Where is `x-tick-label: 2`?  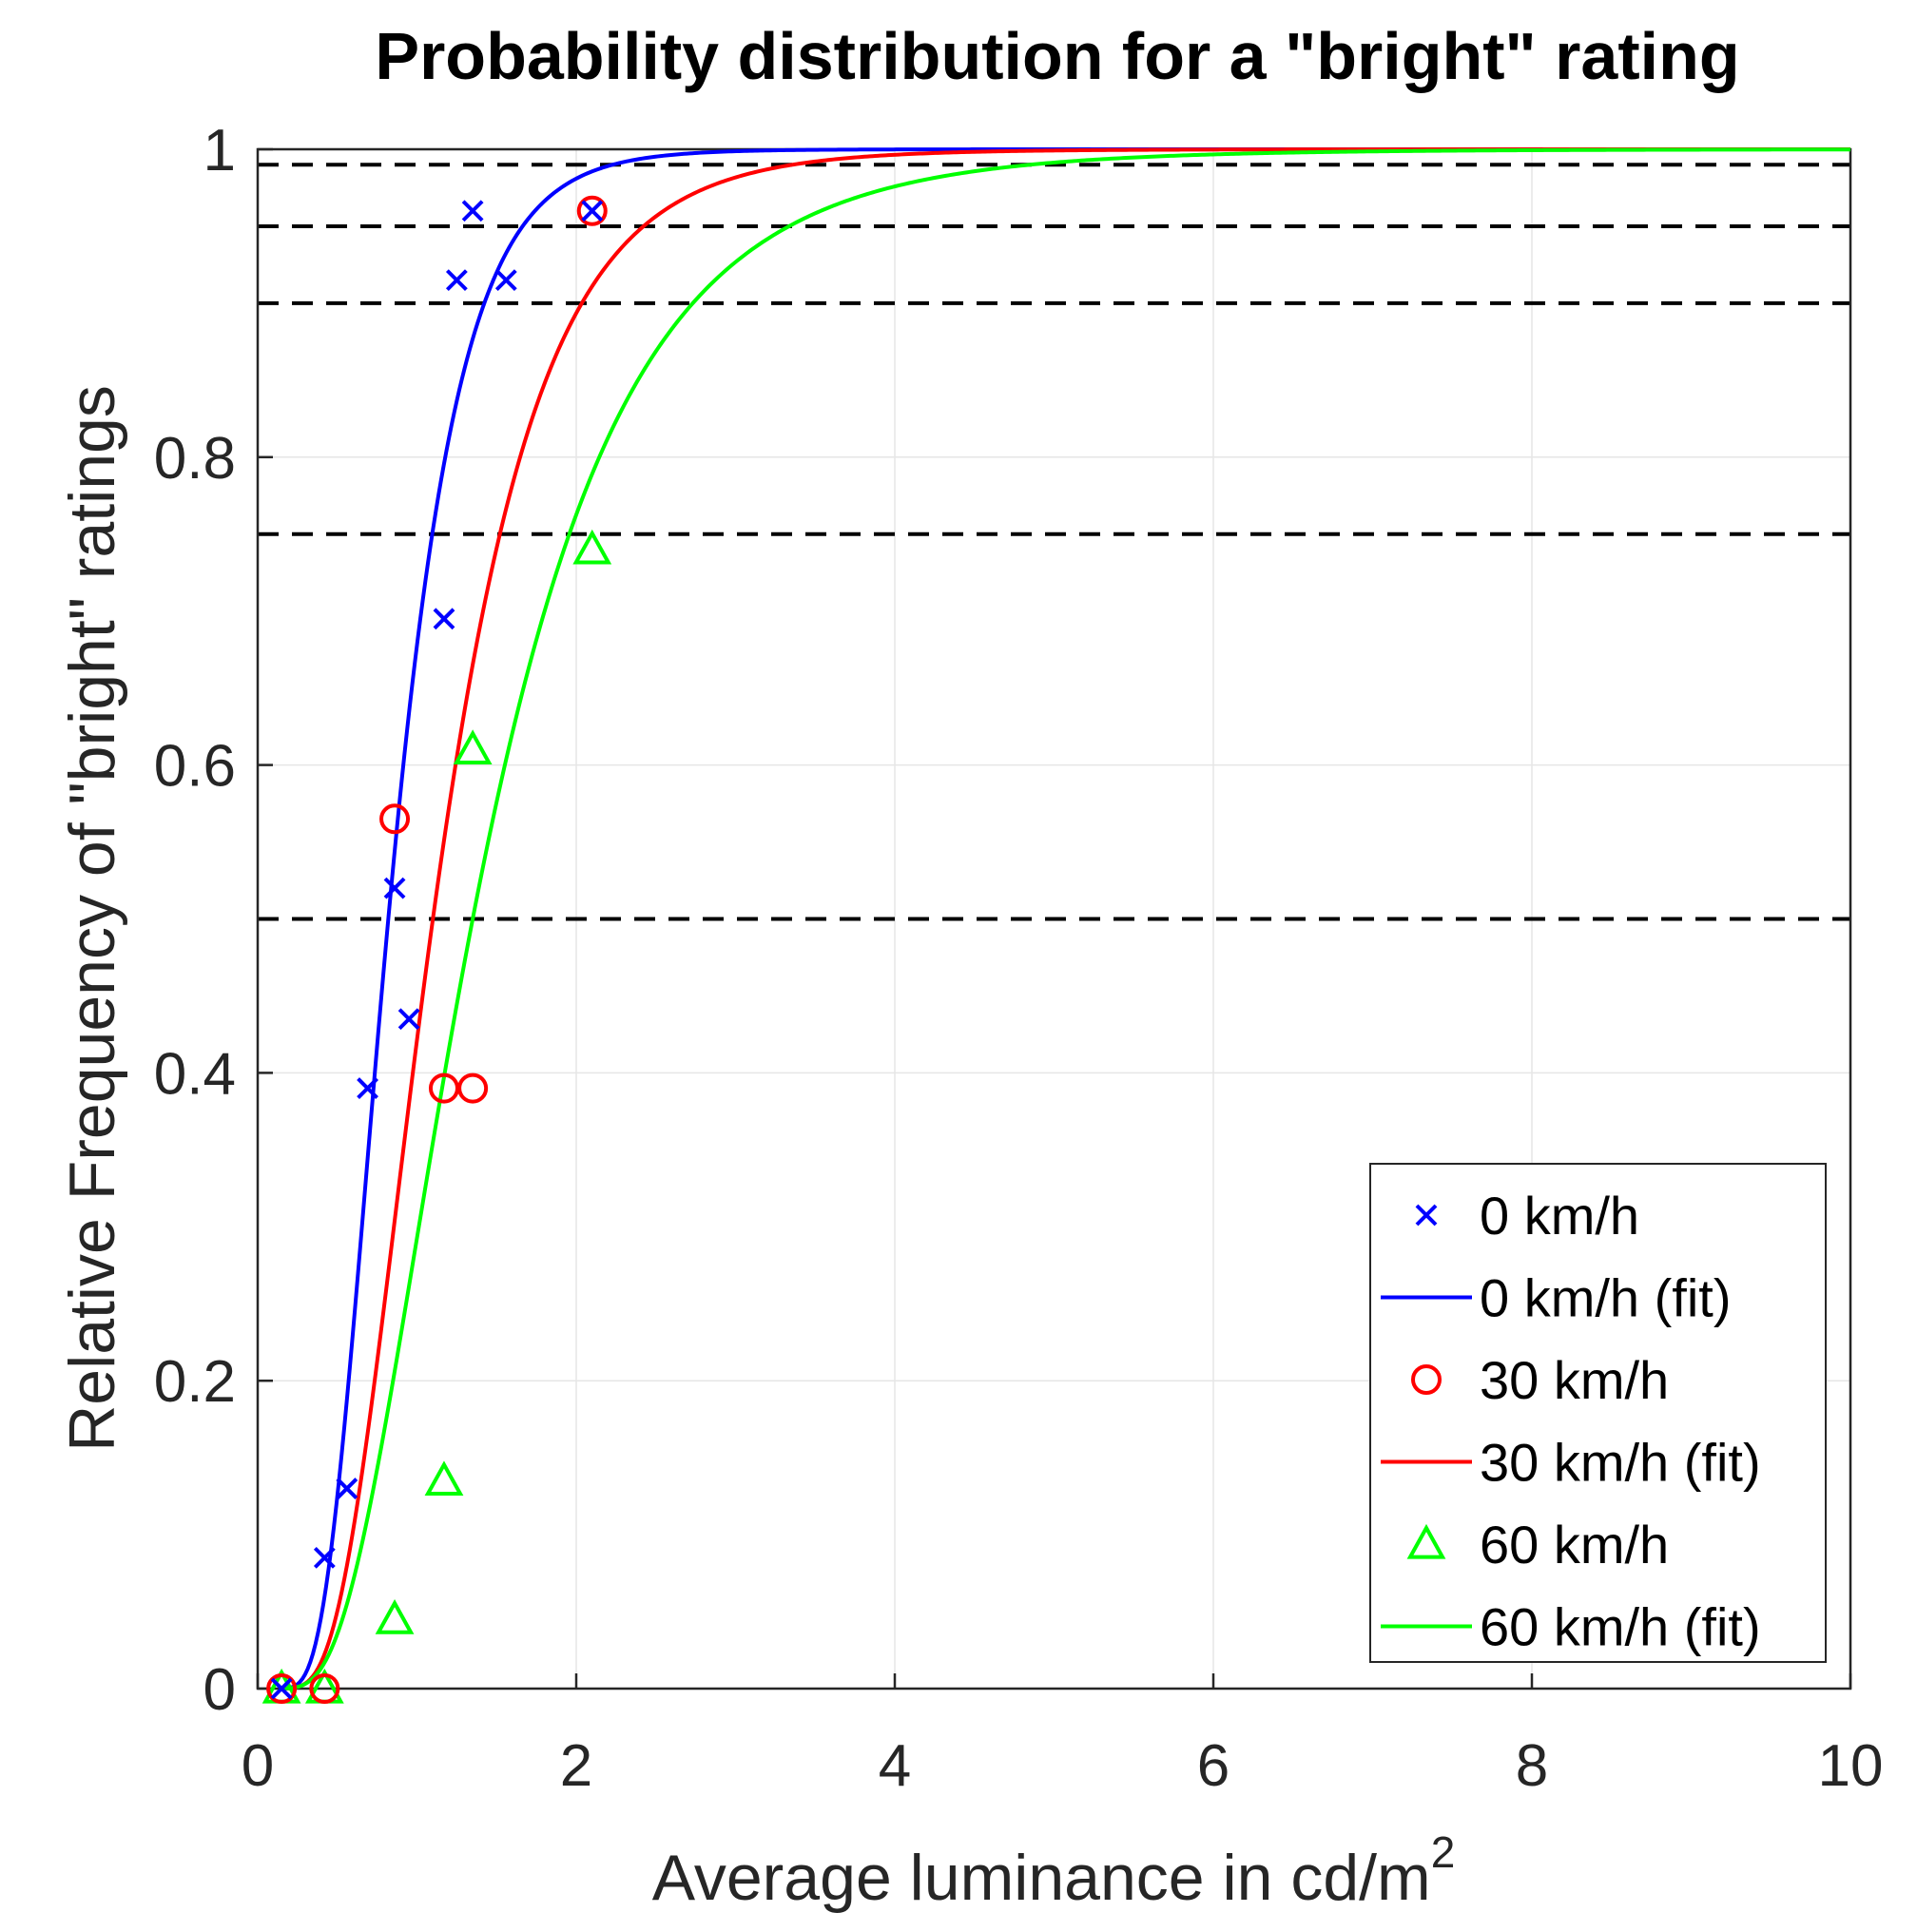 x-tick-label: 2 is located at coordinates (576, 1766).